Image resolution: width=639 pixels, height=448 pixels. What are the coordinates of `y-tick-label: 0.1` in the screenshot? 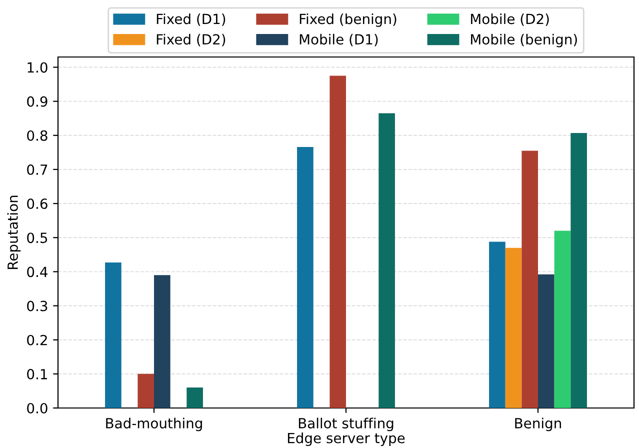 It's located at (37, 374).